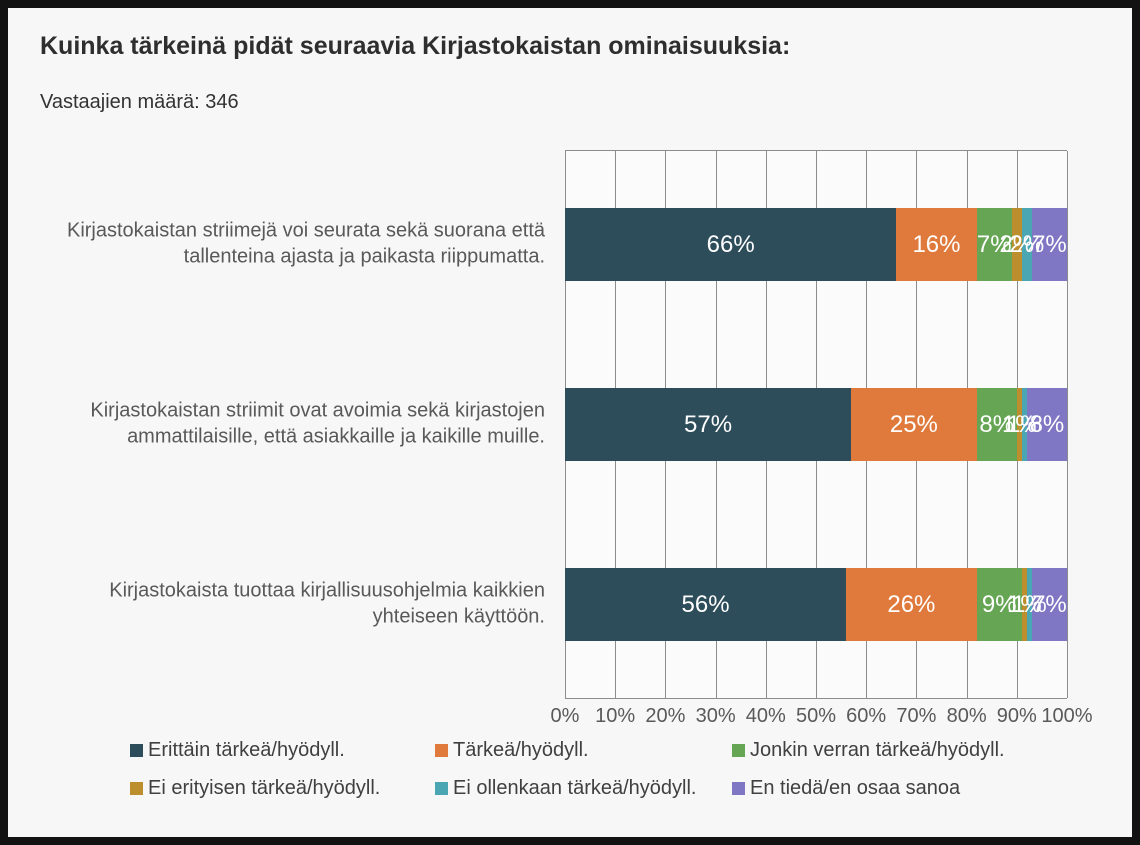 The image size is (1140, 845). I want to click on bar-value-label: 16%, so click(936, 244).